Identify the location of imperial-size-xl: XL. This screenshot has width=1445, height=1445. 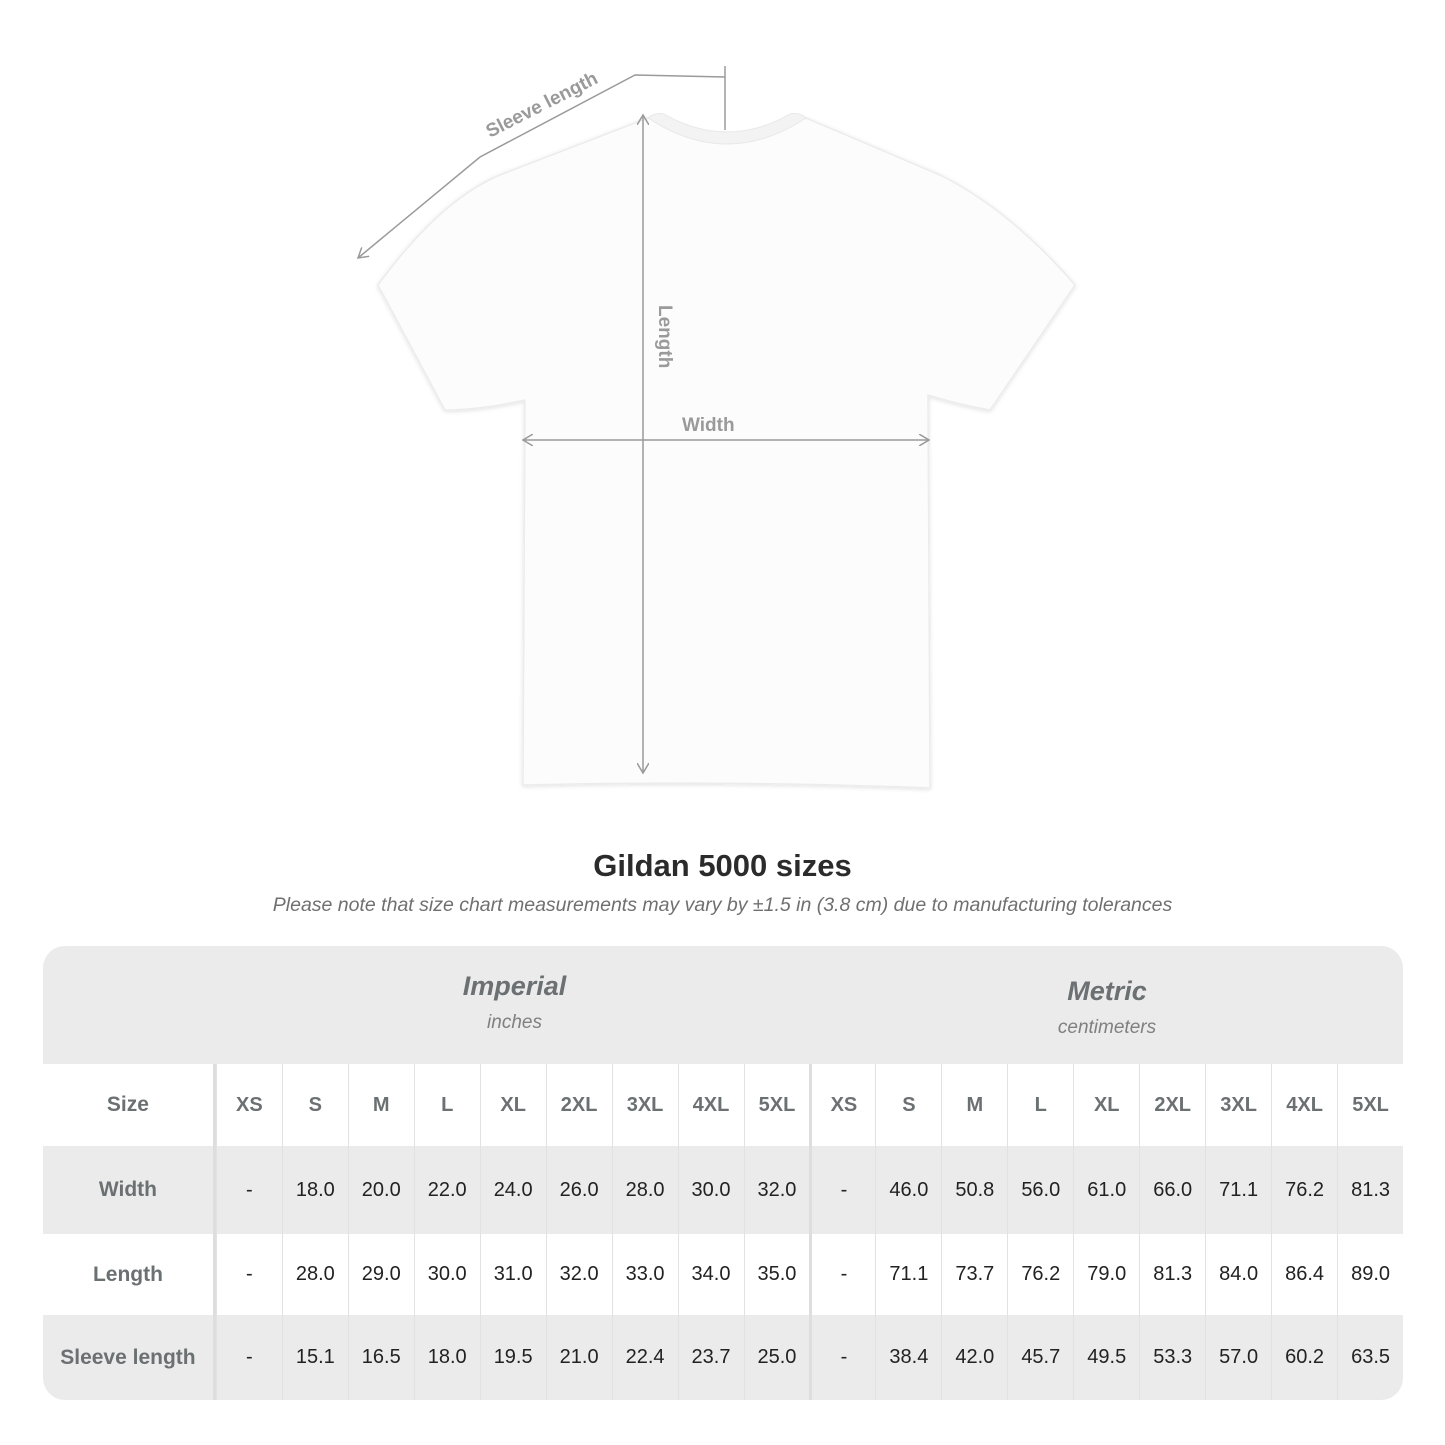
(512, 1105).